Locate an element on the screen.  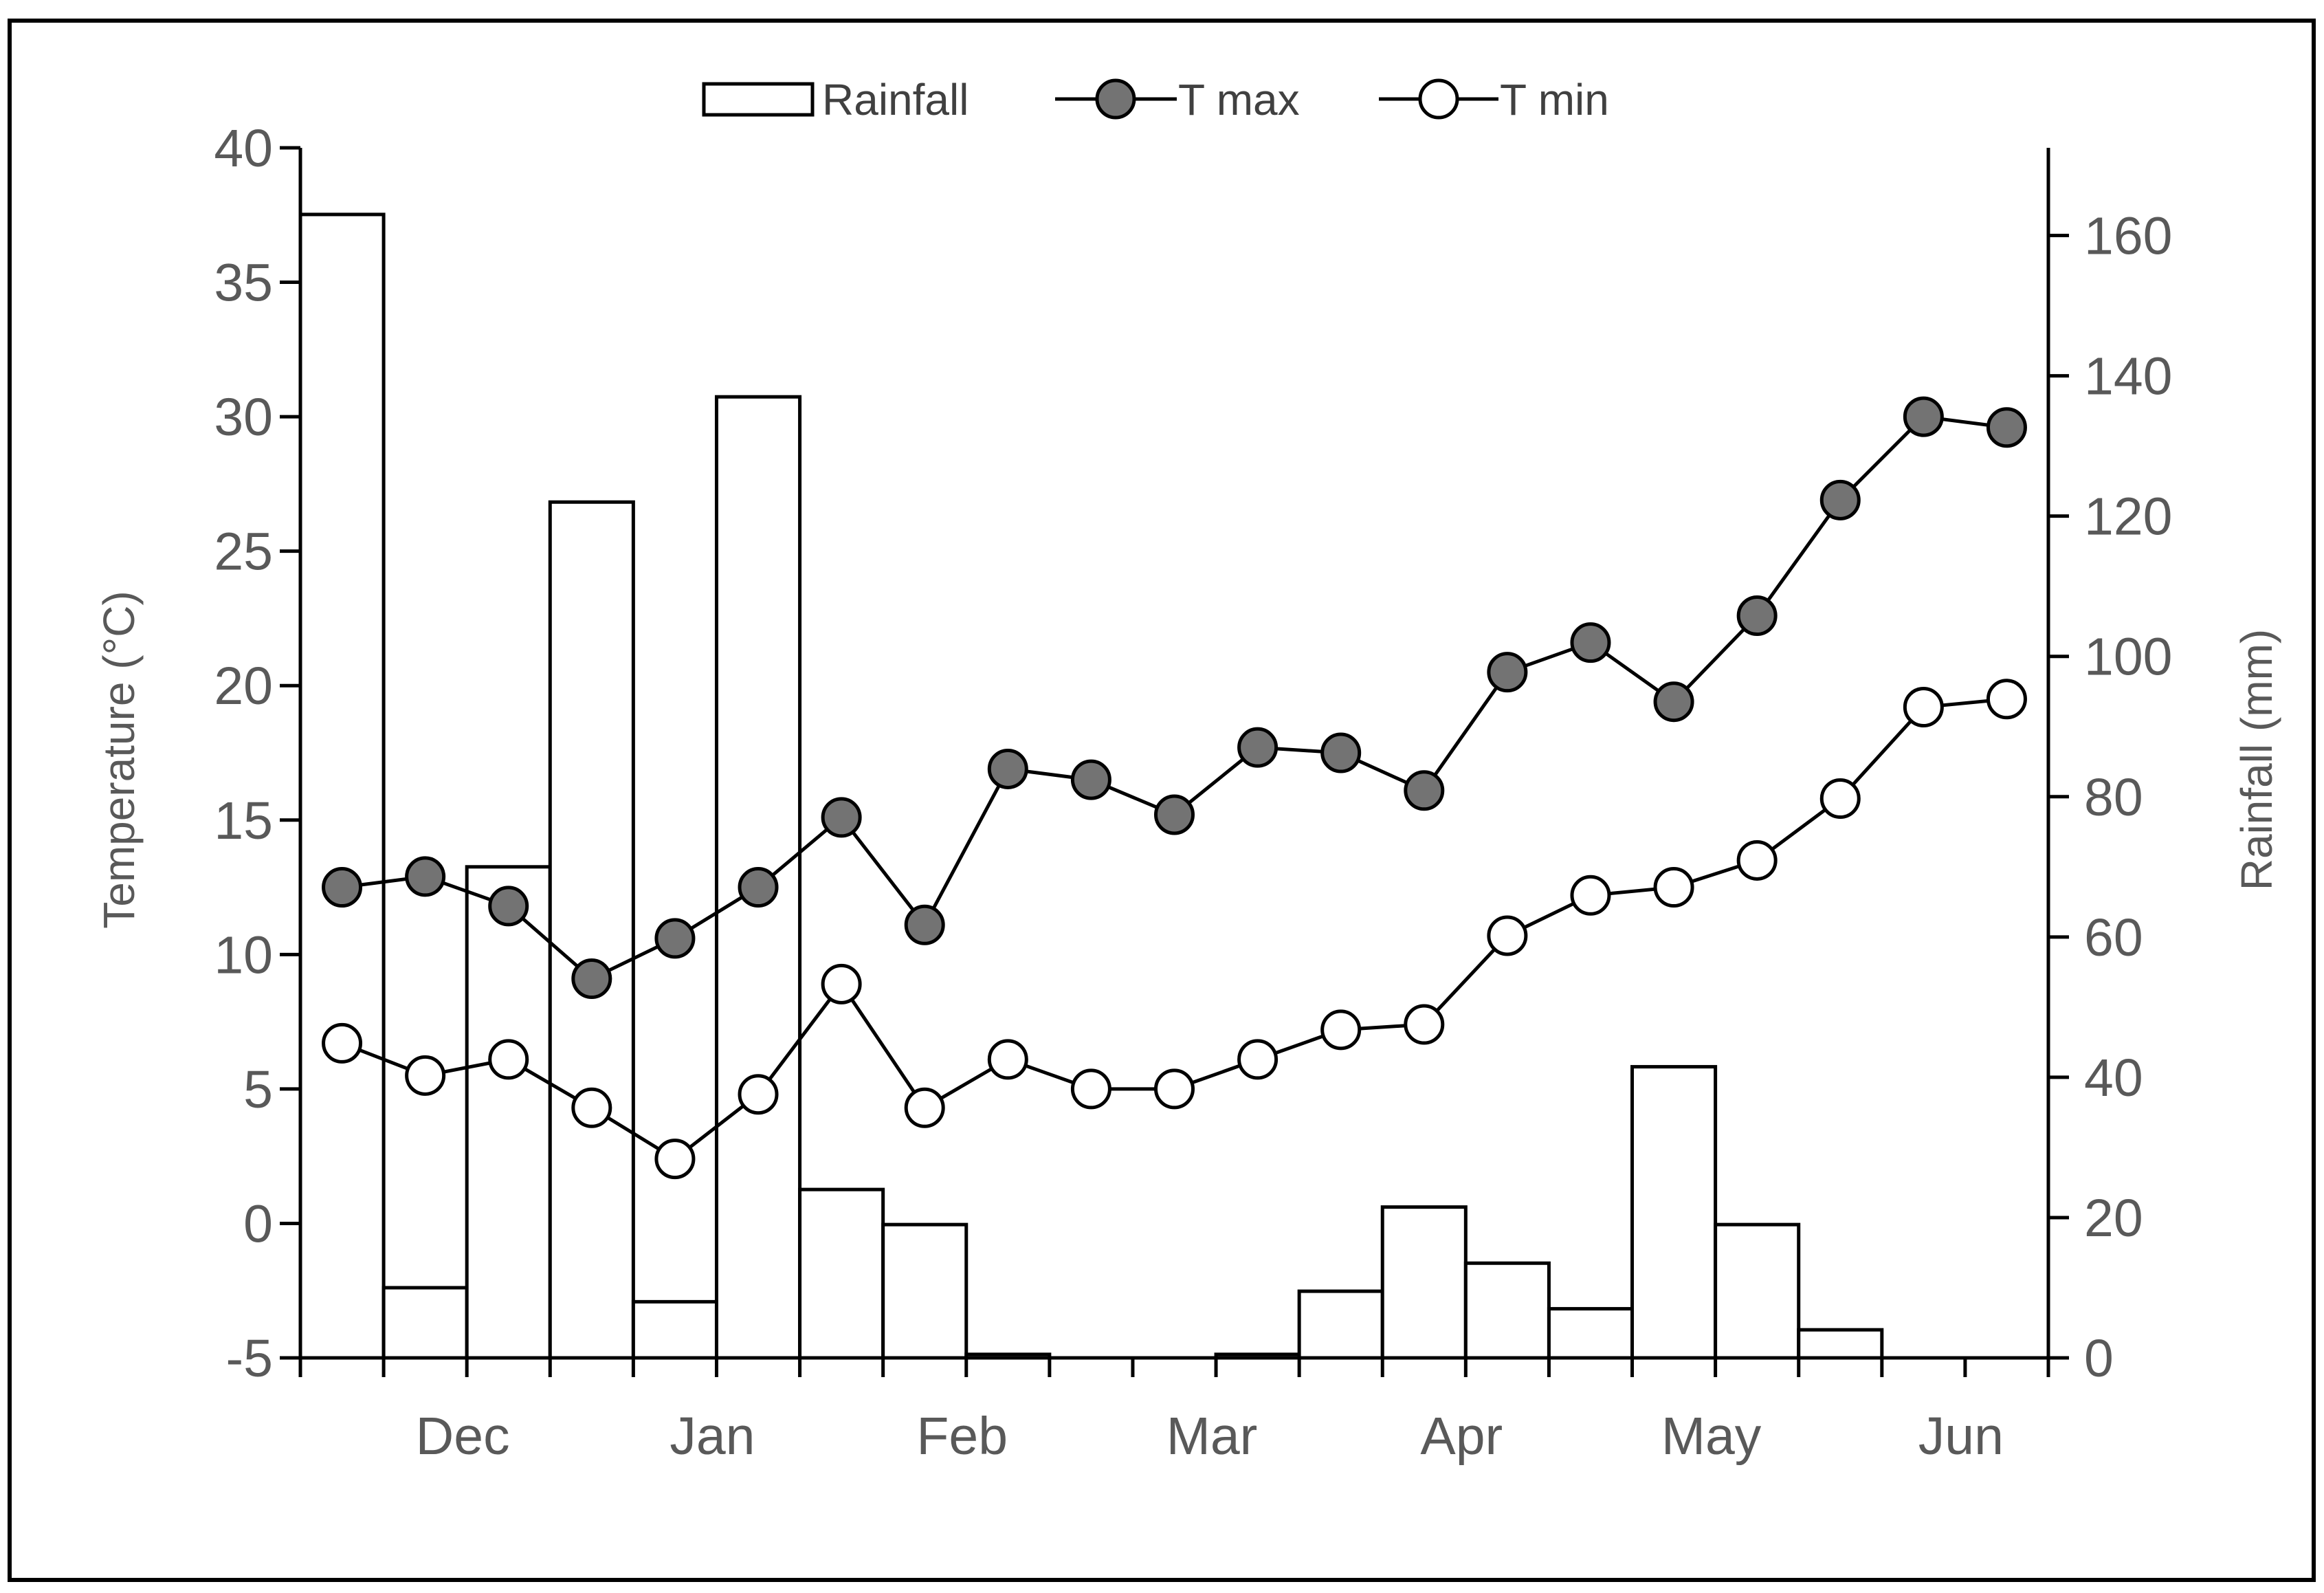
y-right-tick-label: 100 is located at coordinates (2128, 657).